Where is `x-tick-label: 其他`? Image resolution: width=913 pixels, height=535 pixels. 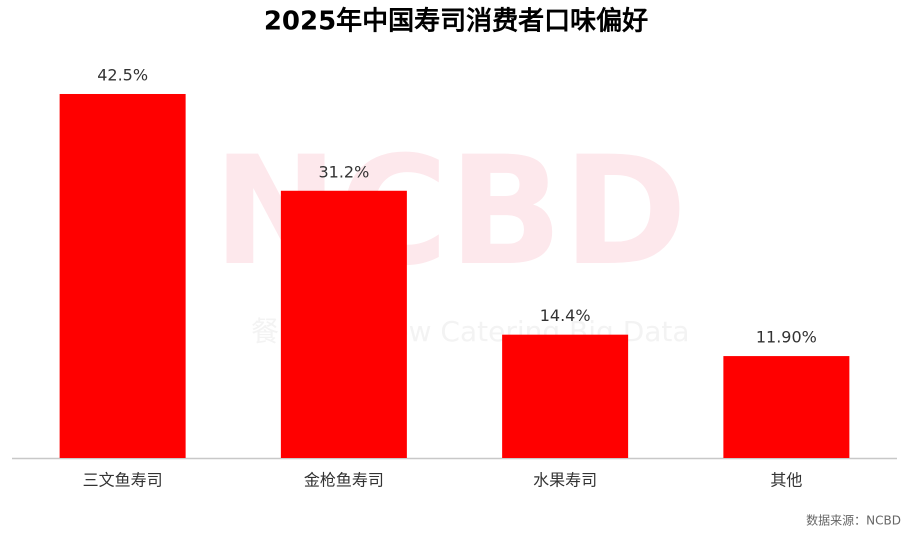
x-tick-label: 其他 is located at coordinates (786, 480).